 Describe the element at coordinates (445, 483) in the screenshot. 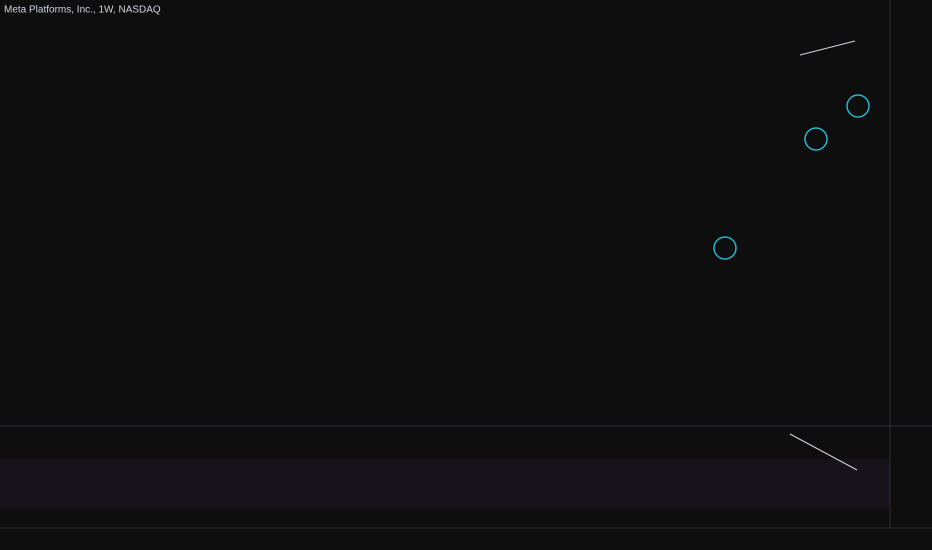

I see `rsi-band` at that location.